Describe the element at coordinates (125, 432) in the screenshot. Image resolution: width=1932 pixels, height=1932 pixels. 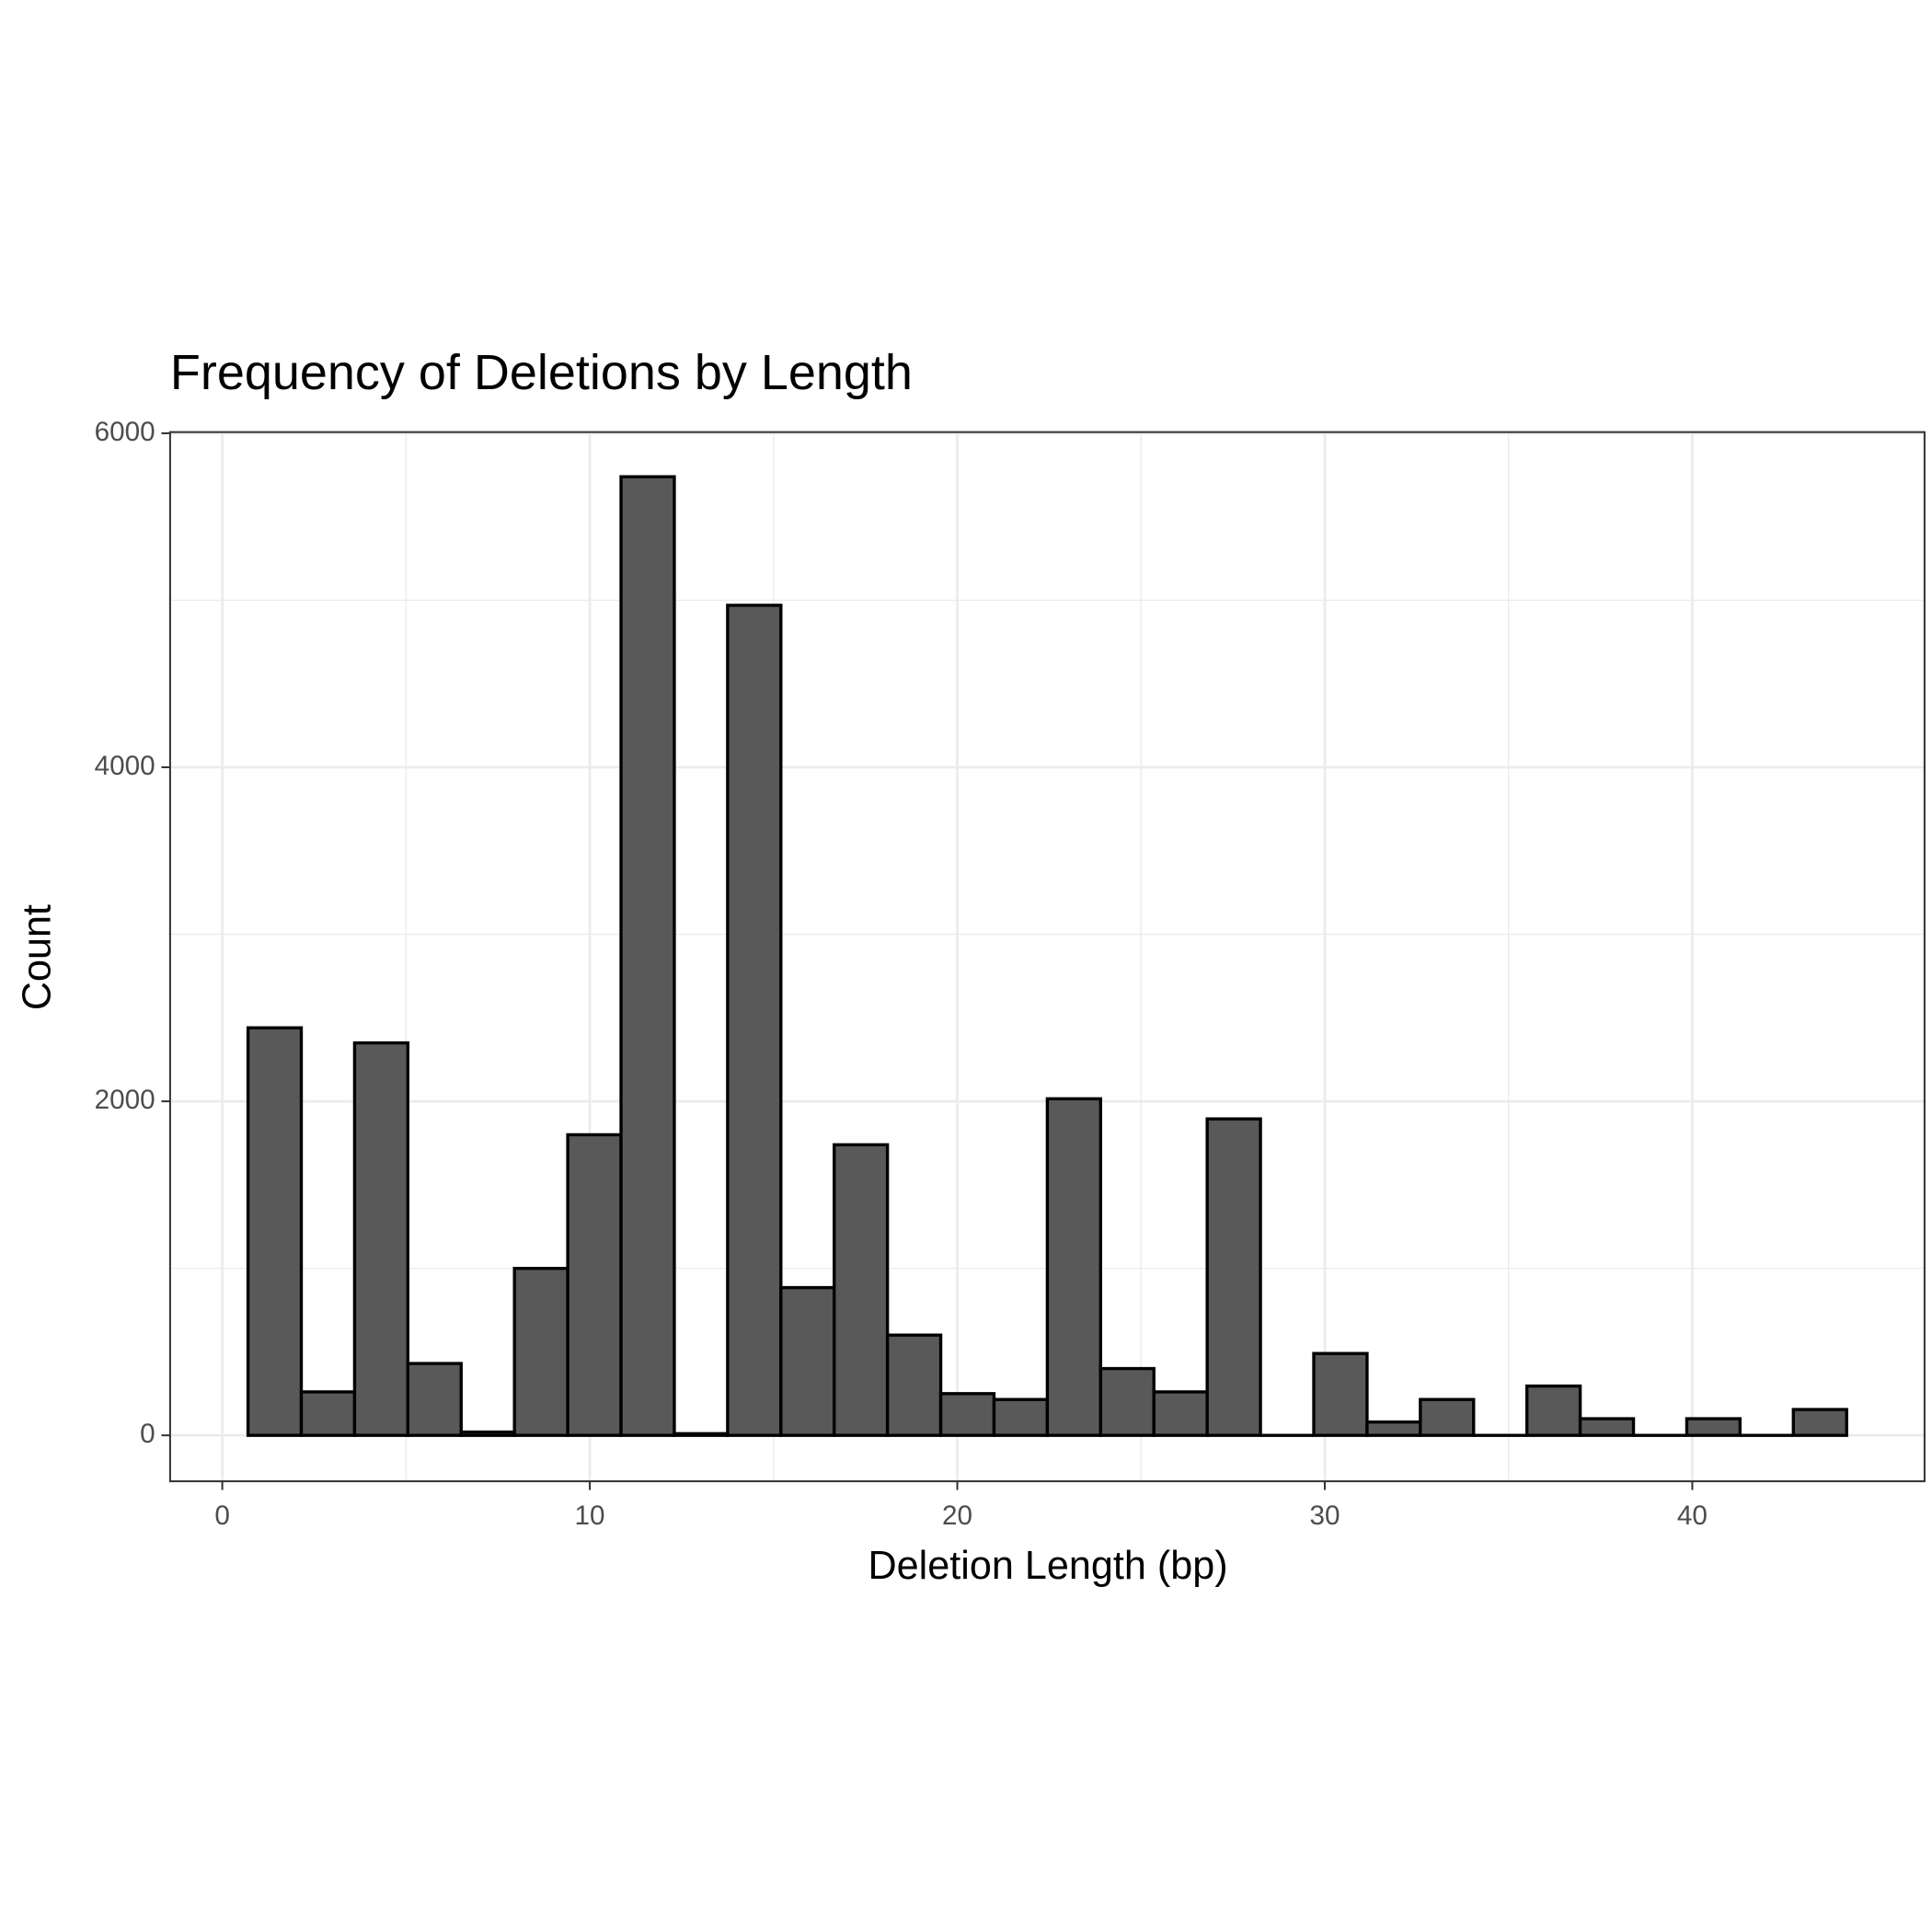
I see `y-tick-label: 6000` at that location.